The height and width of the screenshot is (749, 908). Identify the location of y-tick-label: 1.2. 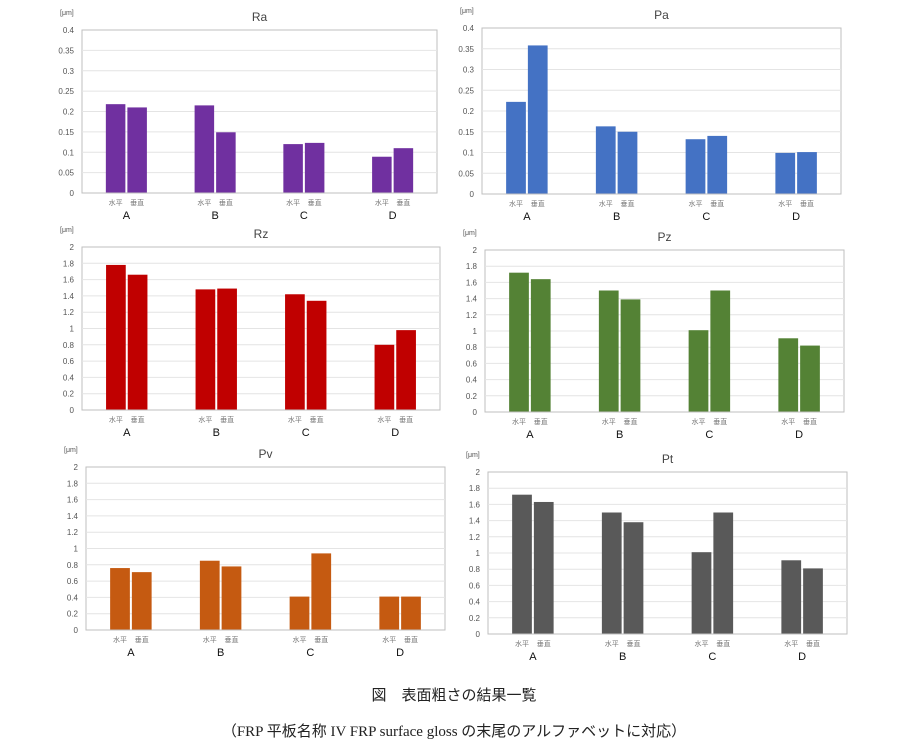
(472, 315).